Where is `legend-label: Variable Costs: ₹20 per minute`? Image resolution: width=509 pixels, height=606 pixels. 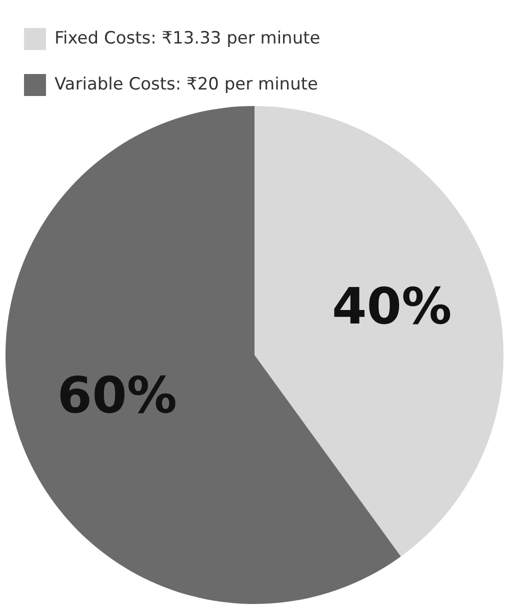 legend-label: Variable Costs: ₹20 per minute is located at coordinates (186, 84).